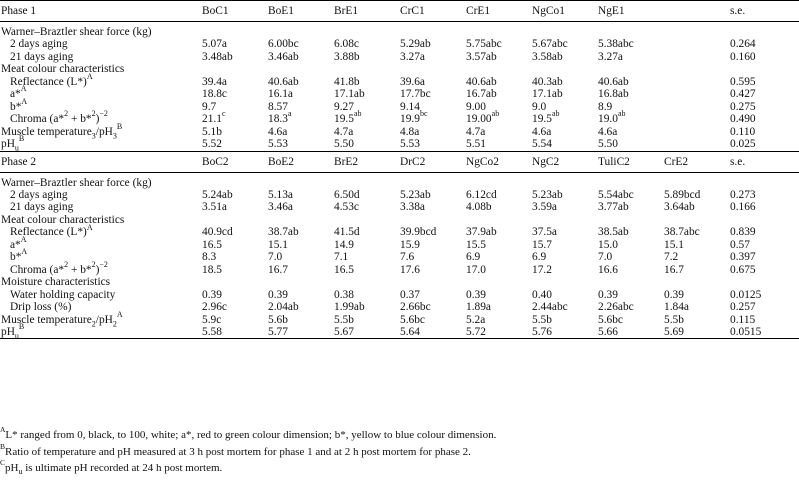 Image resolution: width=799 pixels, height=493 pixels. I want to click on value-cell: 37.9ab, so click(481, 232).